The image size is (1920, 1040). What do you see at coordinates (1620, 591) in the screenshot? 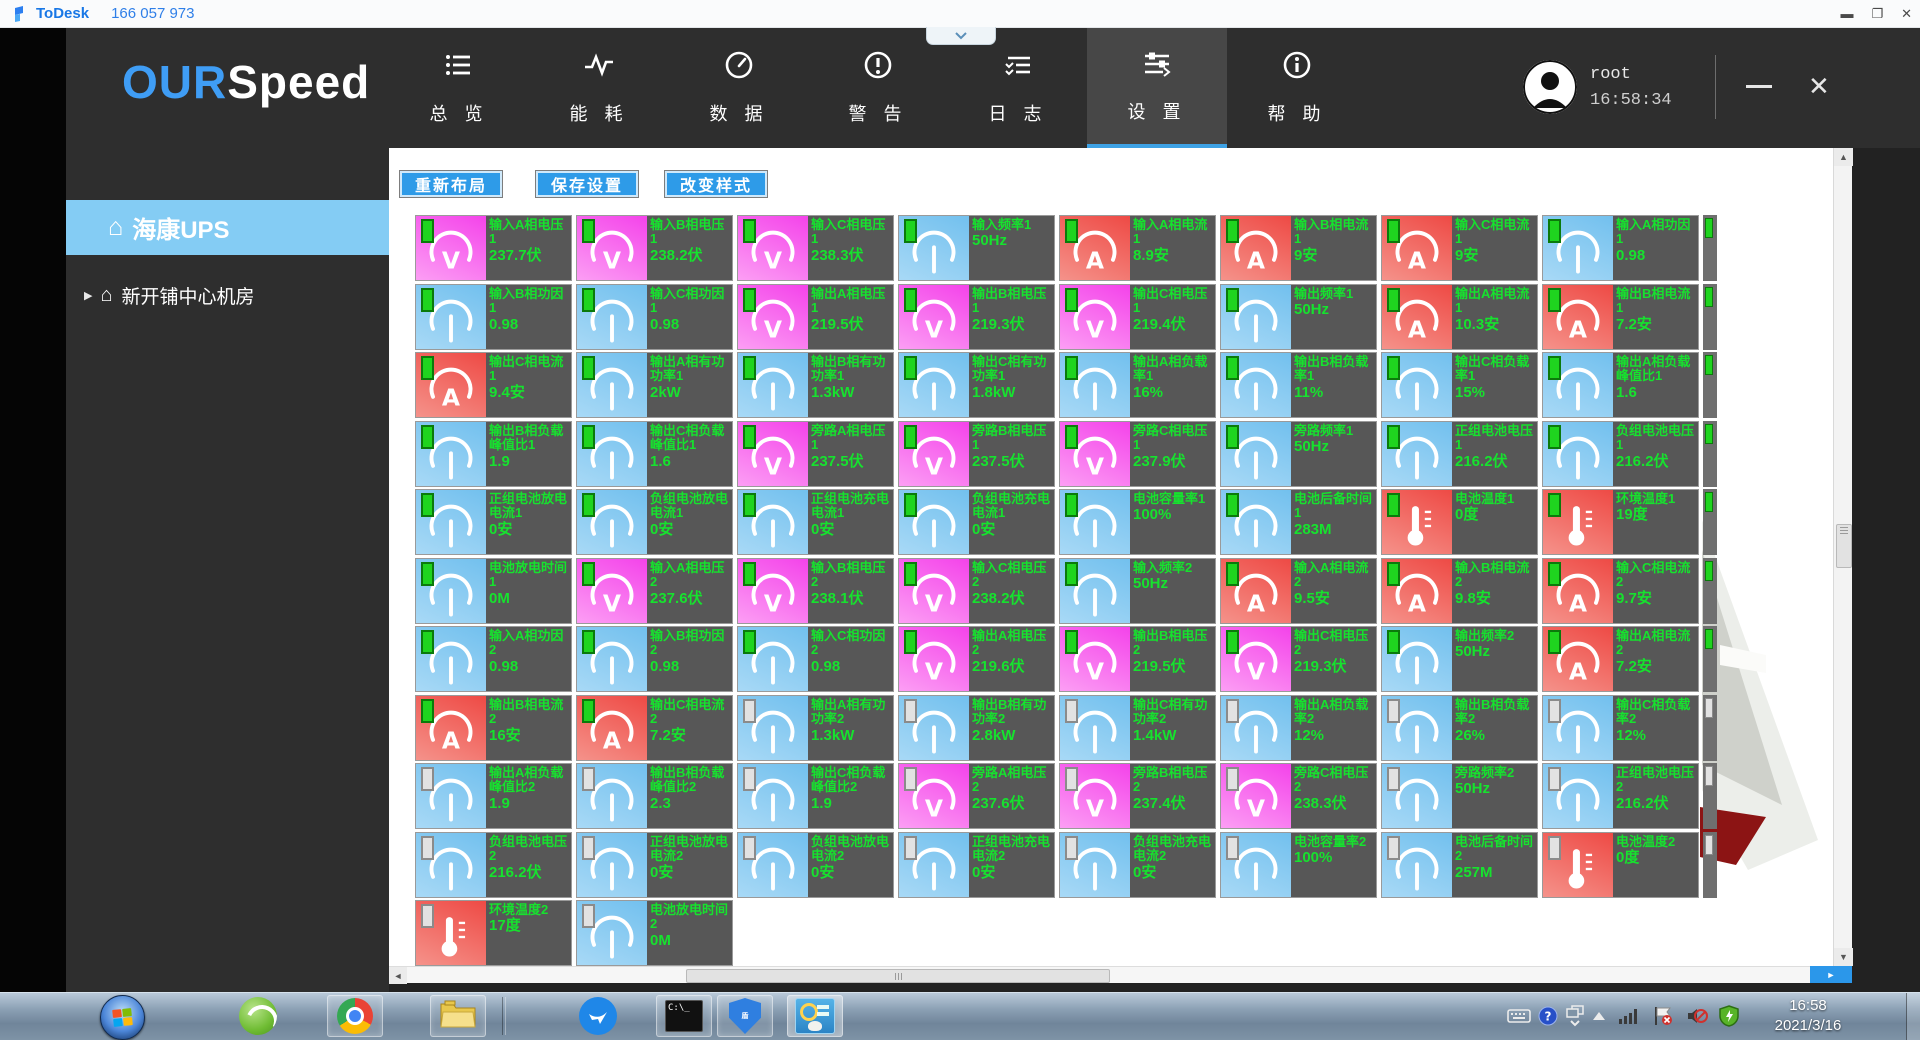
I see `meter-tile: A 输入C相电流2 9.7安` at bounding box center [1620, 591].